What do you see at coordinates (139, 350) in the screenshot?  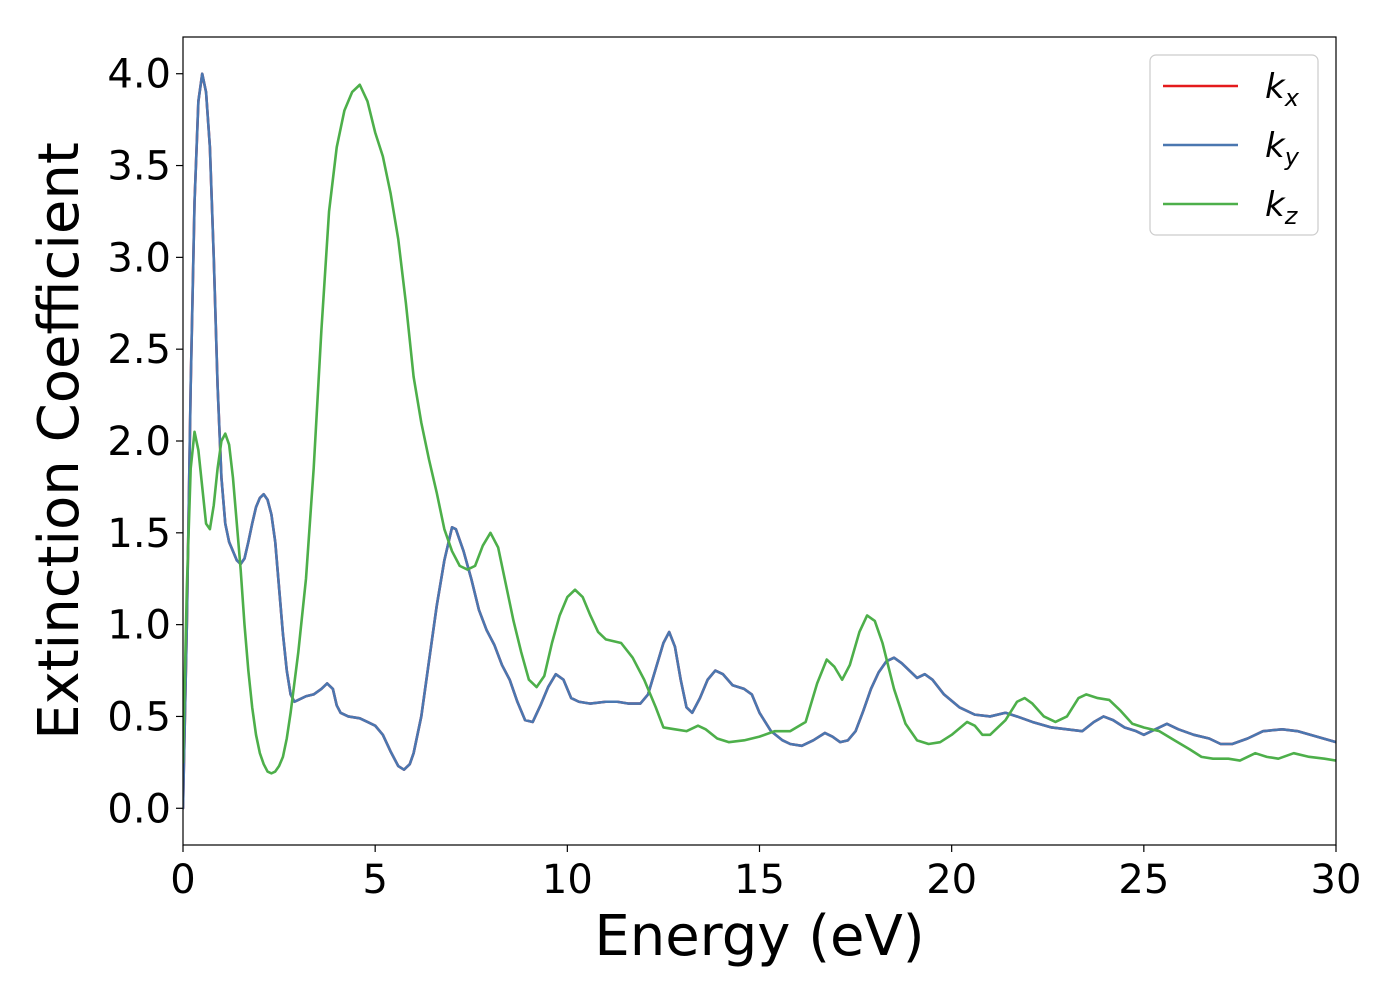 I see `y-tick-label: 2.5` at bounding box center [139, 350].